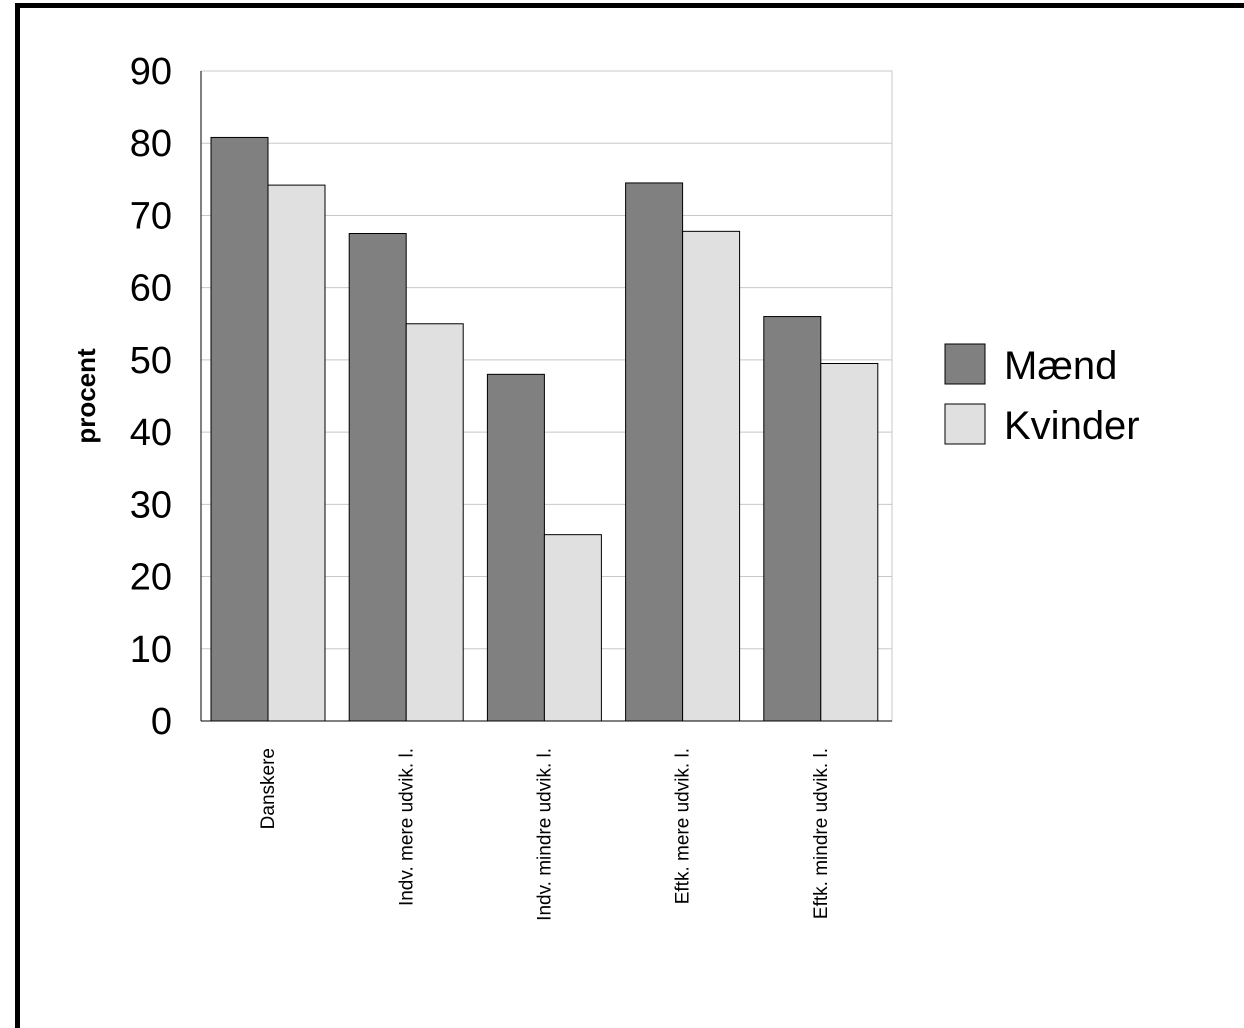 The height and width of the screenshot is (1028, 1244). Describe the element at coordinates (1072, 426) in the screenshot. I see `legend-label-kvinder: Kvinder` at that location.